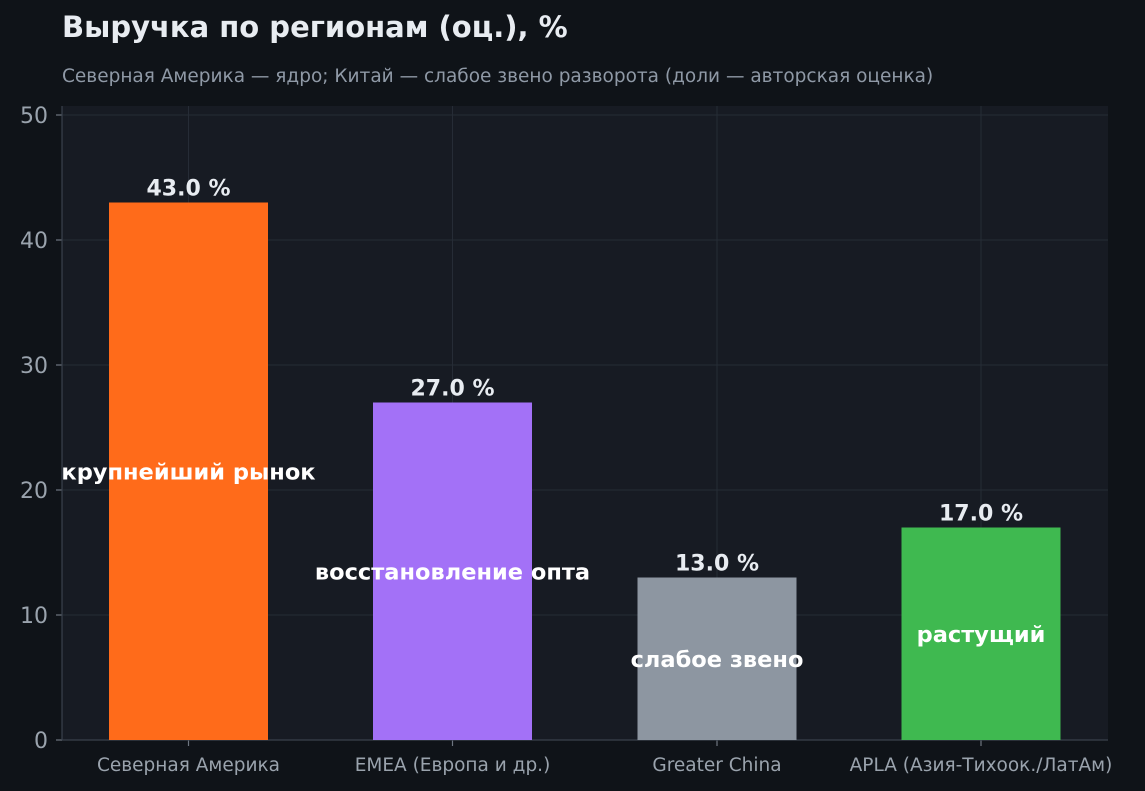  I want to click on y-tick-label: 40, so click(34, 241).